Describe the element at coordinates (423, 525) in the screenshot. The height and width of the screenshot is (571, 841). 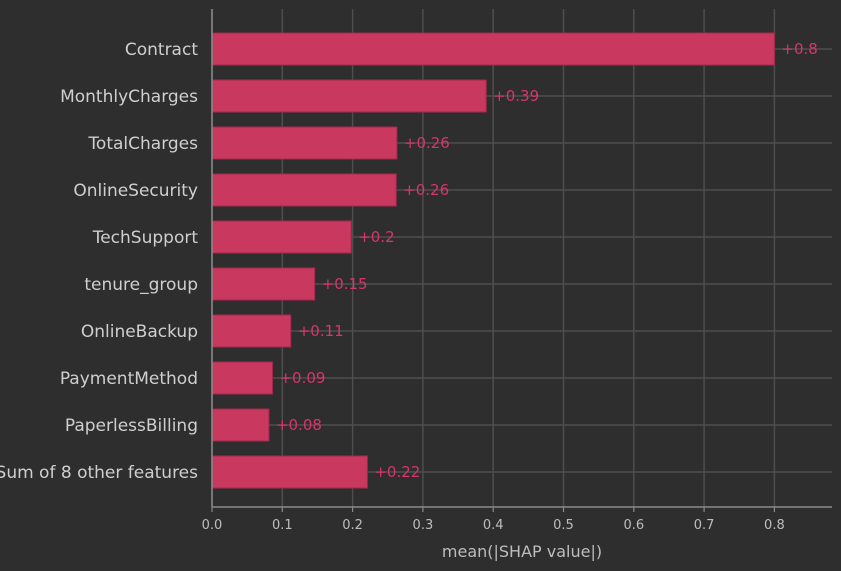
I see `x-tick-label-3: 0.3` at that location.